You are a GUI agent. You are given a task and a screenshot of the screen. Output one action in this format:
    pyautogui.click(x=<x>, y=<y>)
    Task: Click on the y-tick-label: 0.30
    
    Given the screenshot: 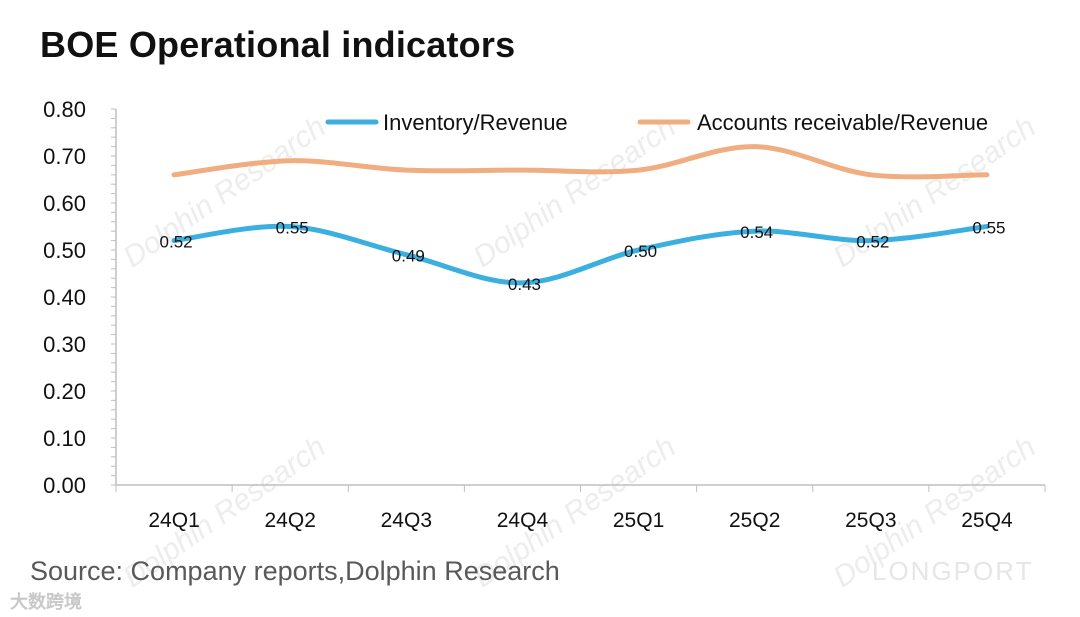 What is the action you would take?
    pyautogui.click(x=64, y=344)
    